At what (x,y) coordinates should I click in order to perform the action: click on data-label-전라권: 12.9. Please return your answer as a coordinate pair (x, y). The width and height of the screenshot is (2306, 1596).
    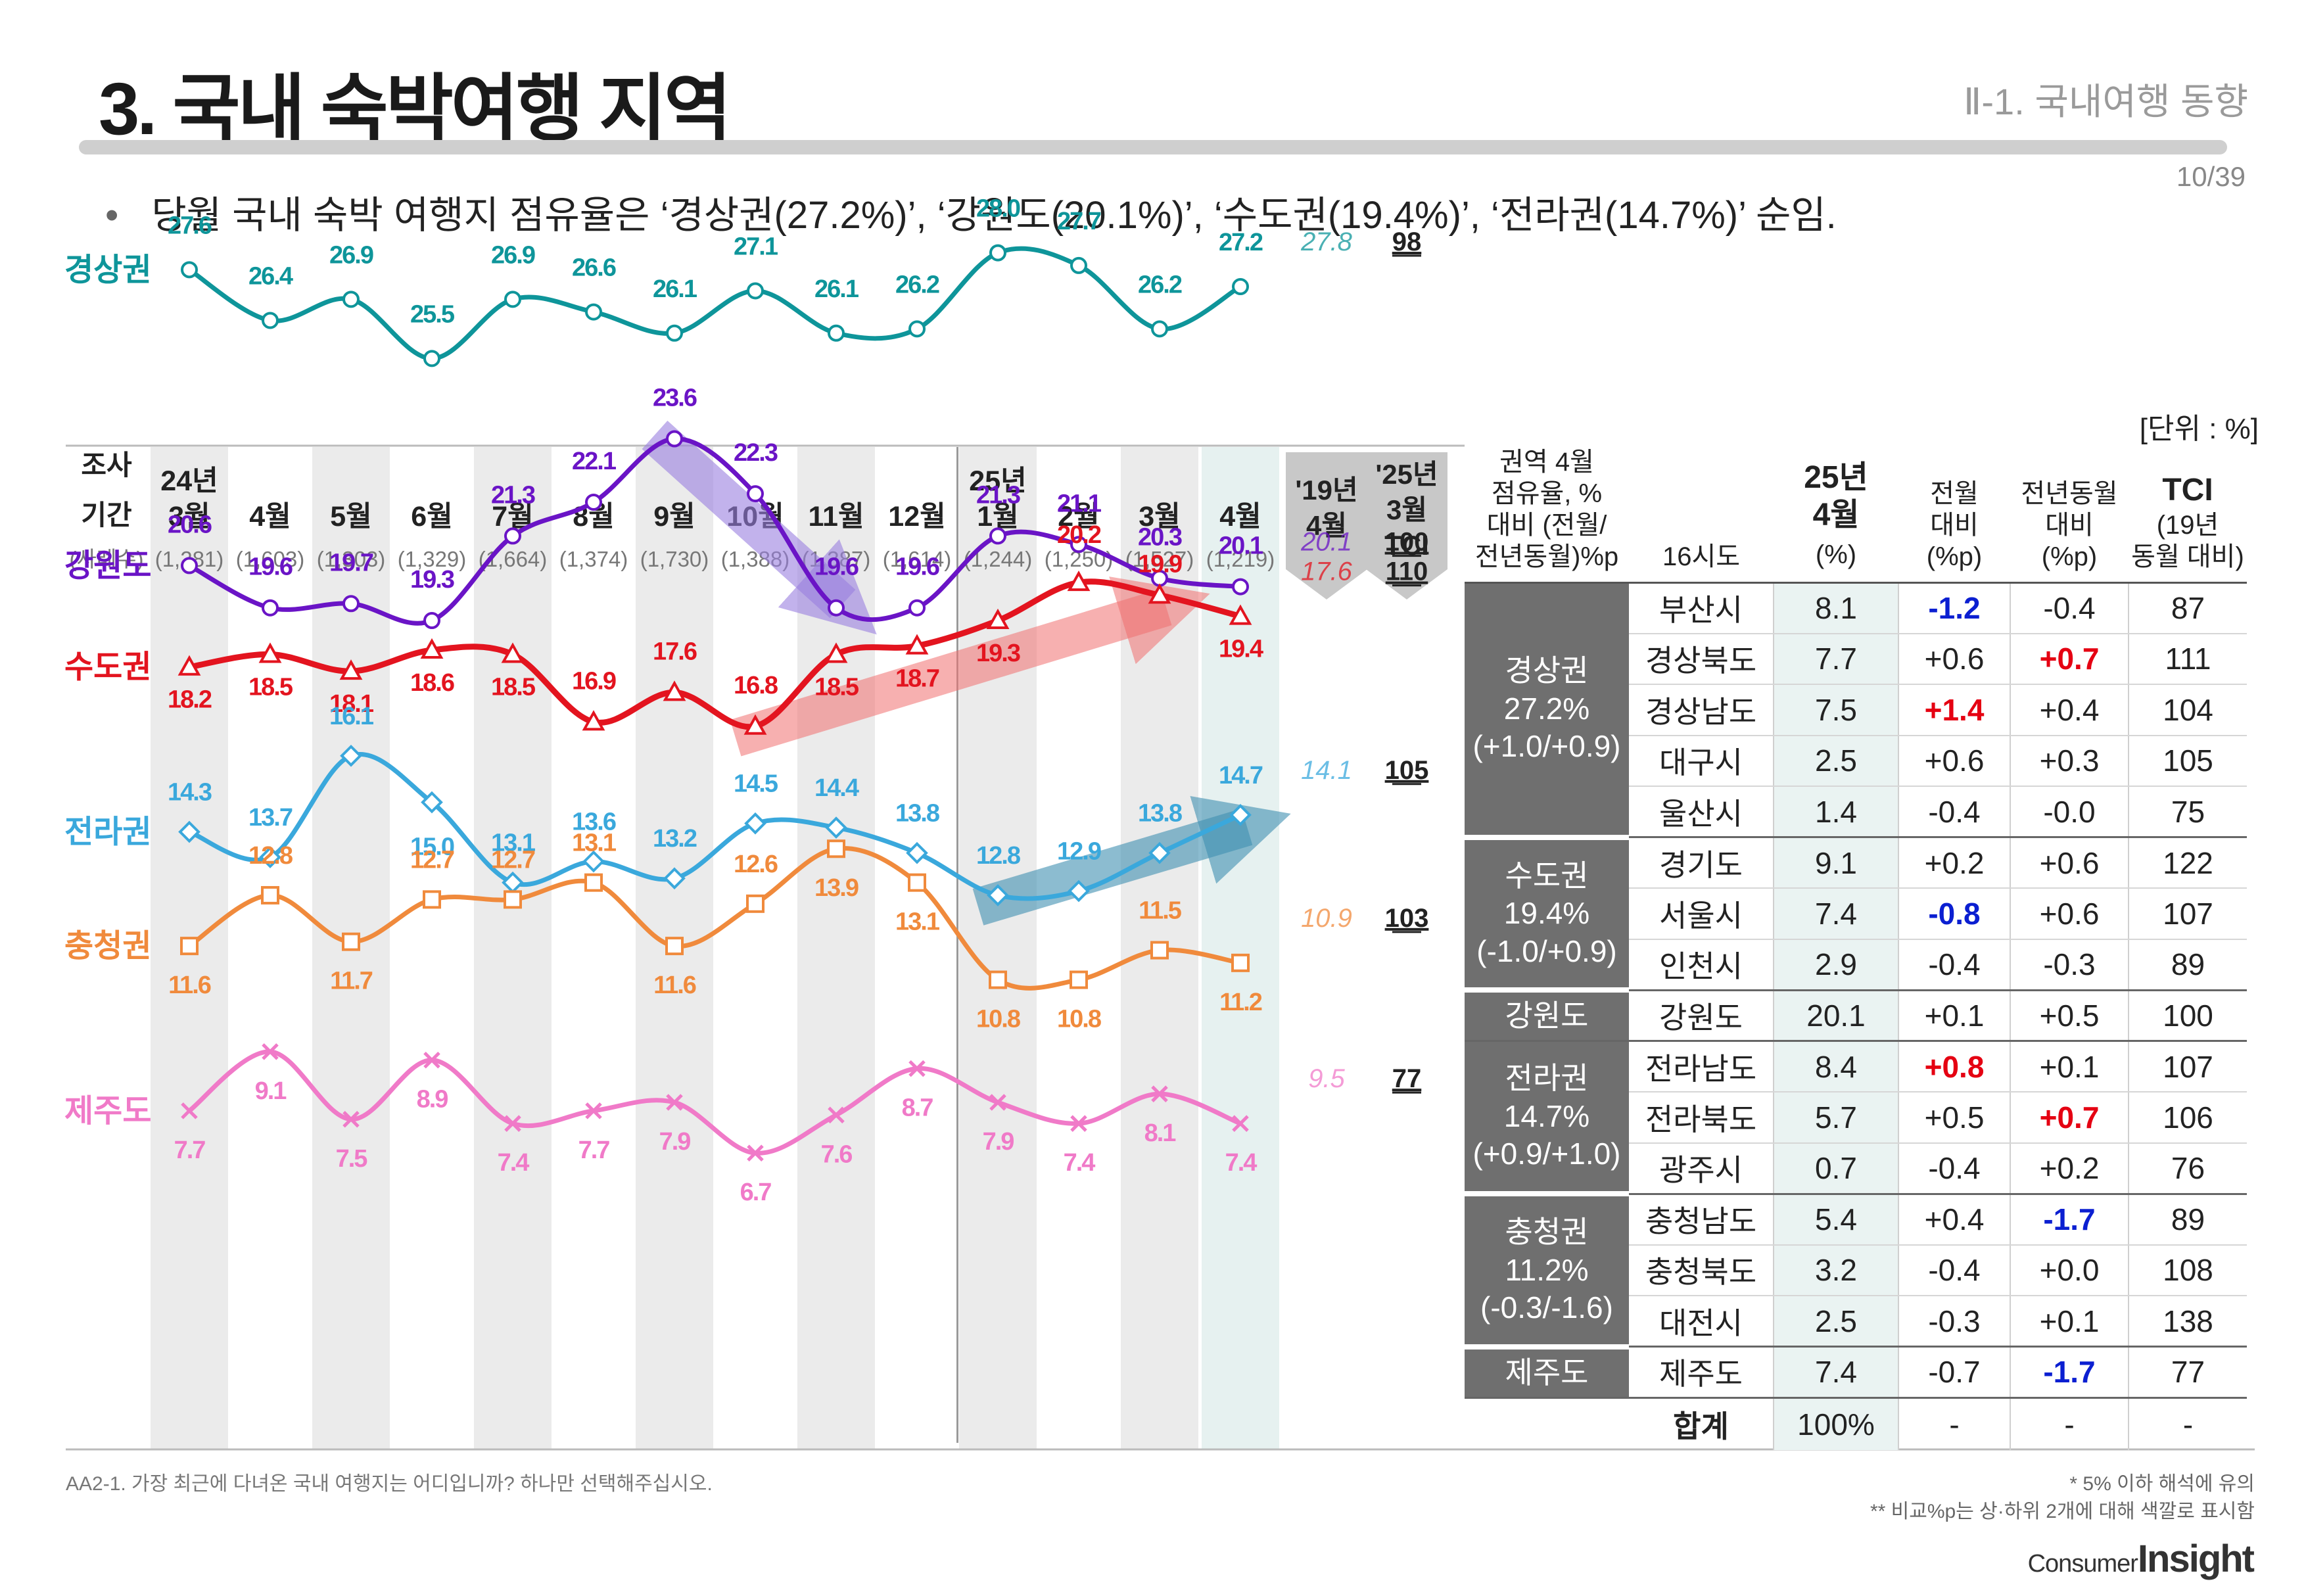
    Looking at the image, I should click on (1079, 852).